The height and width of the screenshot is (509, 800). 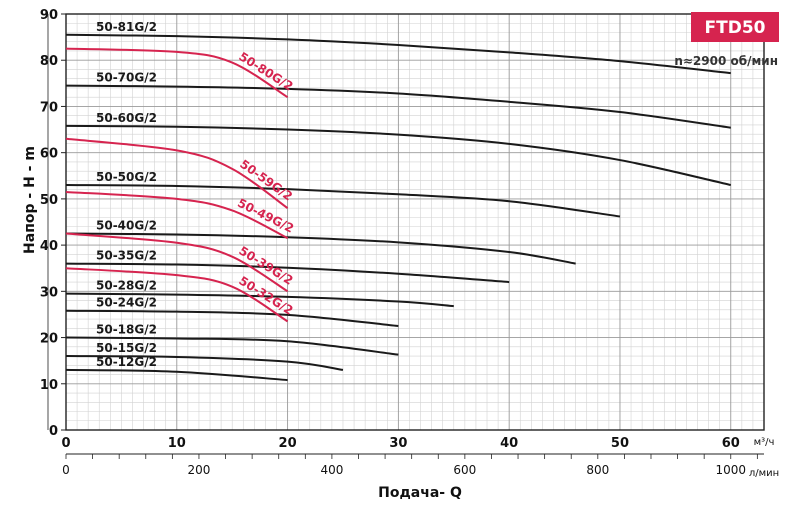 What do you see at coordinates (49, 15) in the screenshot?
I see `y-tick-label: 90` at bounding box center [49, 15].